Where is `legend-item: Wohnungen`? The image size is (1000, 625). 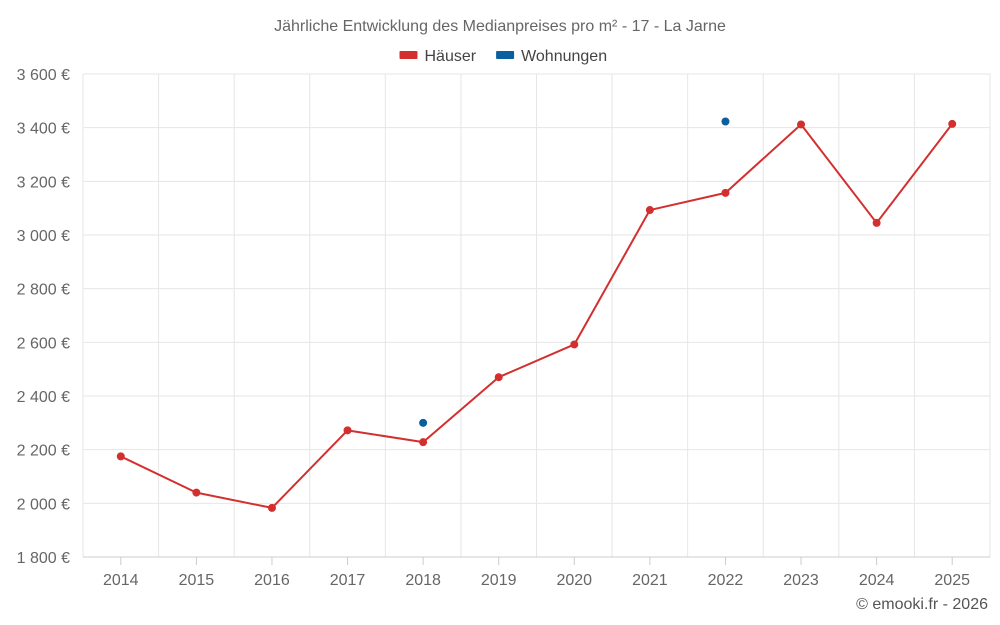 legend-item: Wohnungen is located at coordinates (551, 56).